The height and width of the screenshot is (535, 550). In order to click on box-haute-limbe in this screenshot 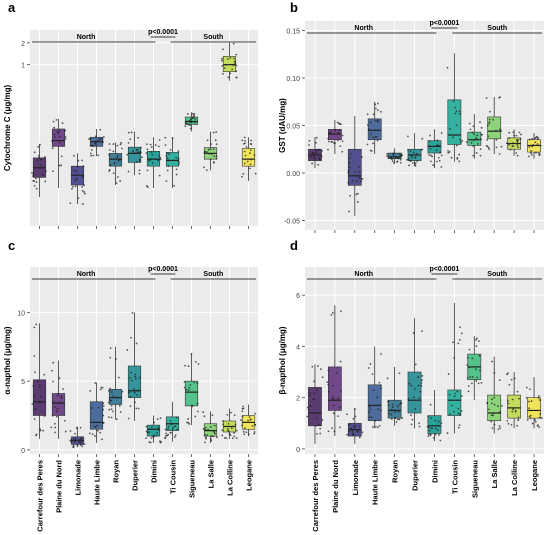, I will do `click(375, 387)`.